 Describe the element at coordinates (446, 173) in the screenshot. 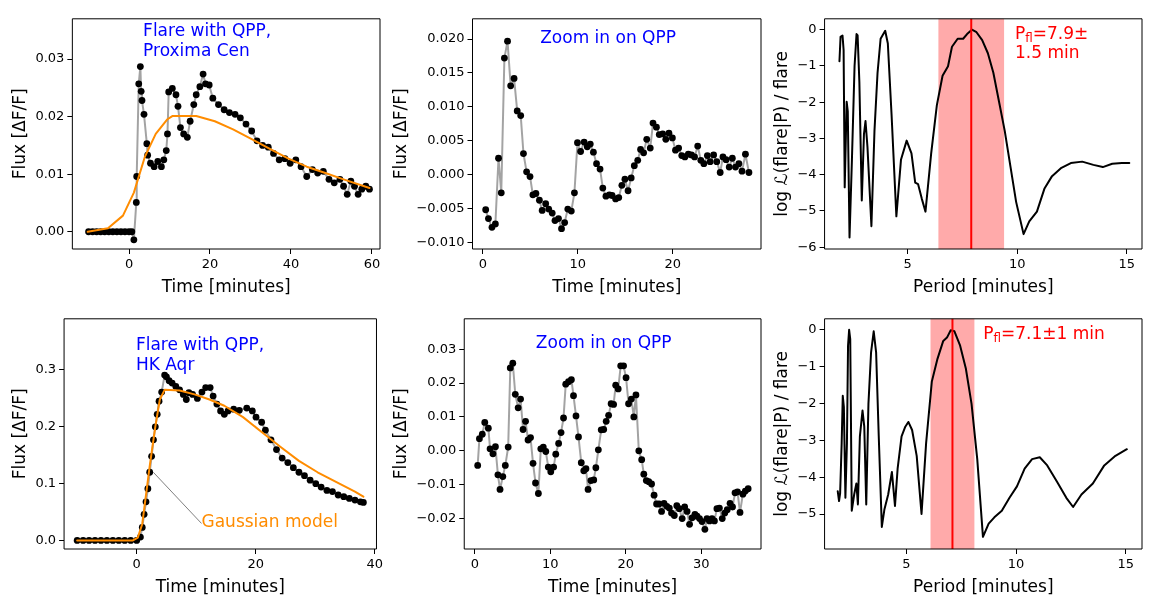

I see `y-tick-label: 0.000` at that location.